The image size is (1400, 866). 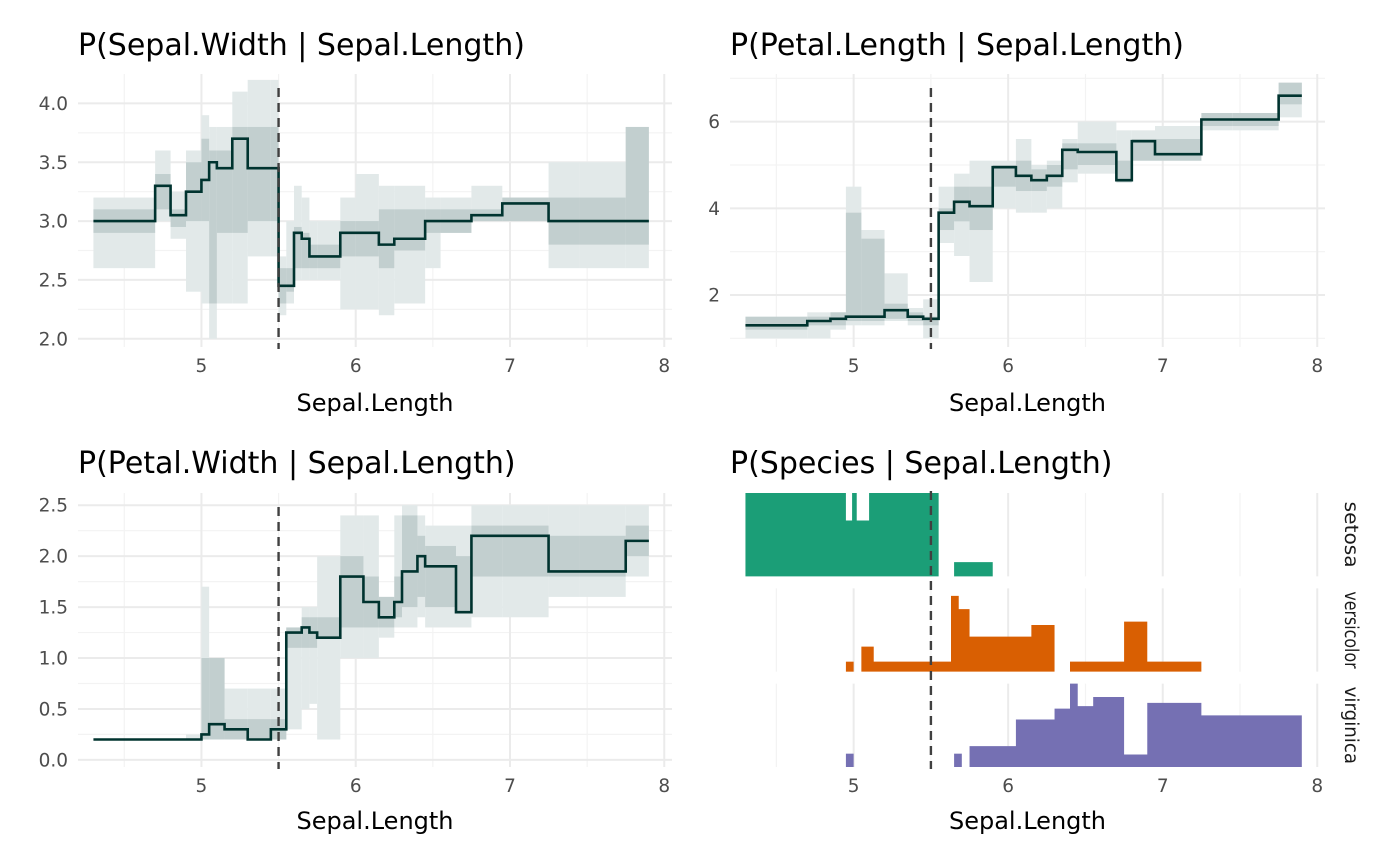 I want to click on facet-virginica, so click(x=1047, y=725).